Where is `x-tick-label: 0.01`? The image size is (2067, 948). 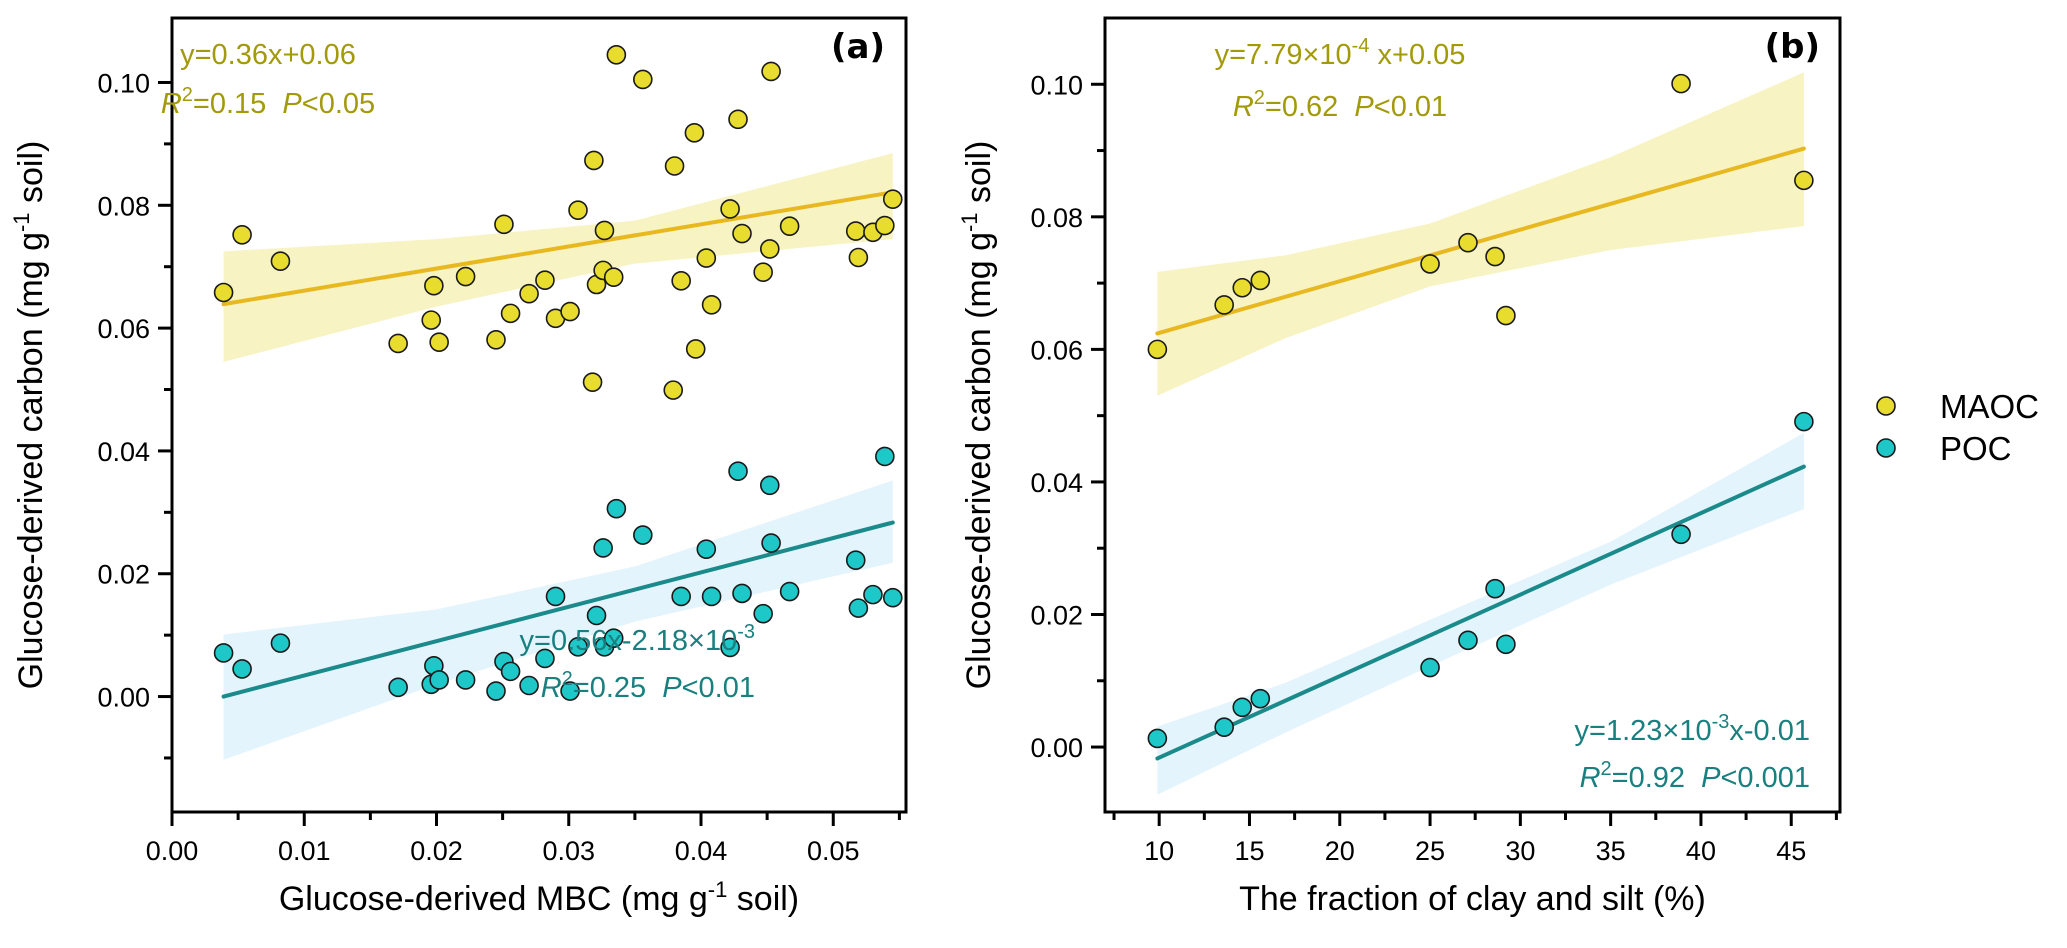
x-tick-label: 0.01 is located at coordinates (304, 851).